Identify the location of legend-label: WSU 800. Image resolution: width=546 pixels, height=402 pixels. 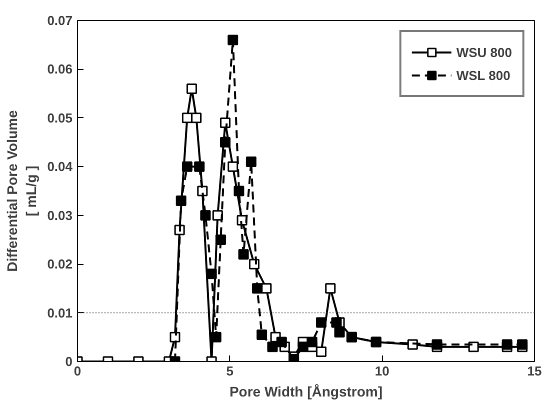
(484, 52).